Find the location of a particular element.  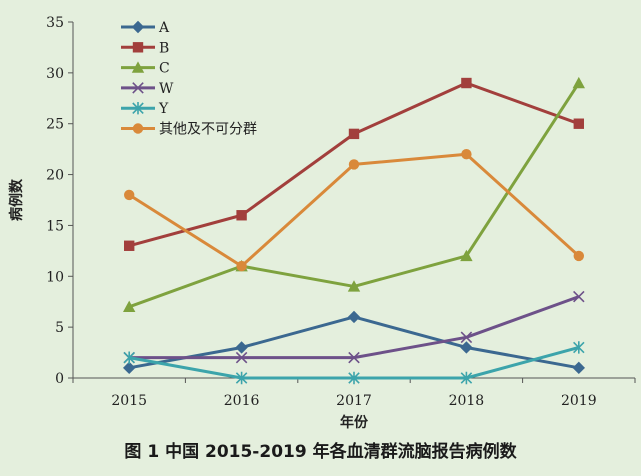

x-tick-label: 2018 is located at coordinates (467, 401).